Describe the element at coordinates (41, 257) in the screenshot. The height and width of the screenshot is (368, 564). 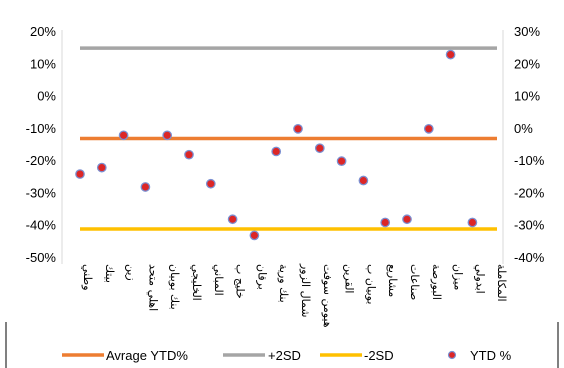
I see `left-tick-label: -50%` at that location.